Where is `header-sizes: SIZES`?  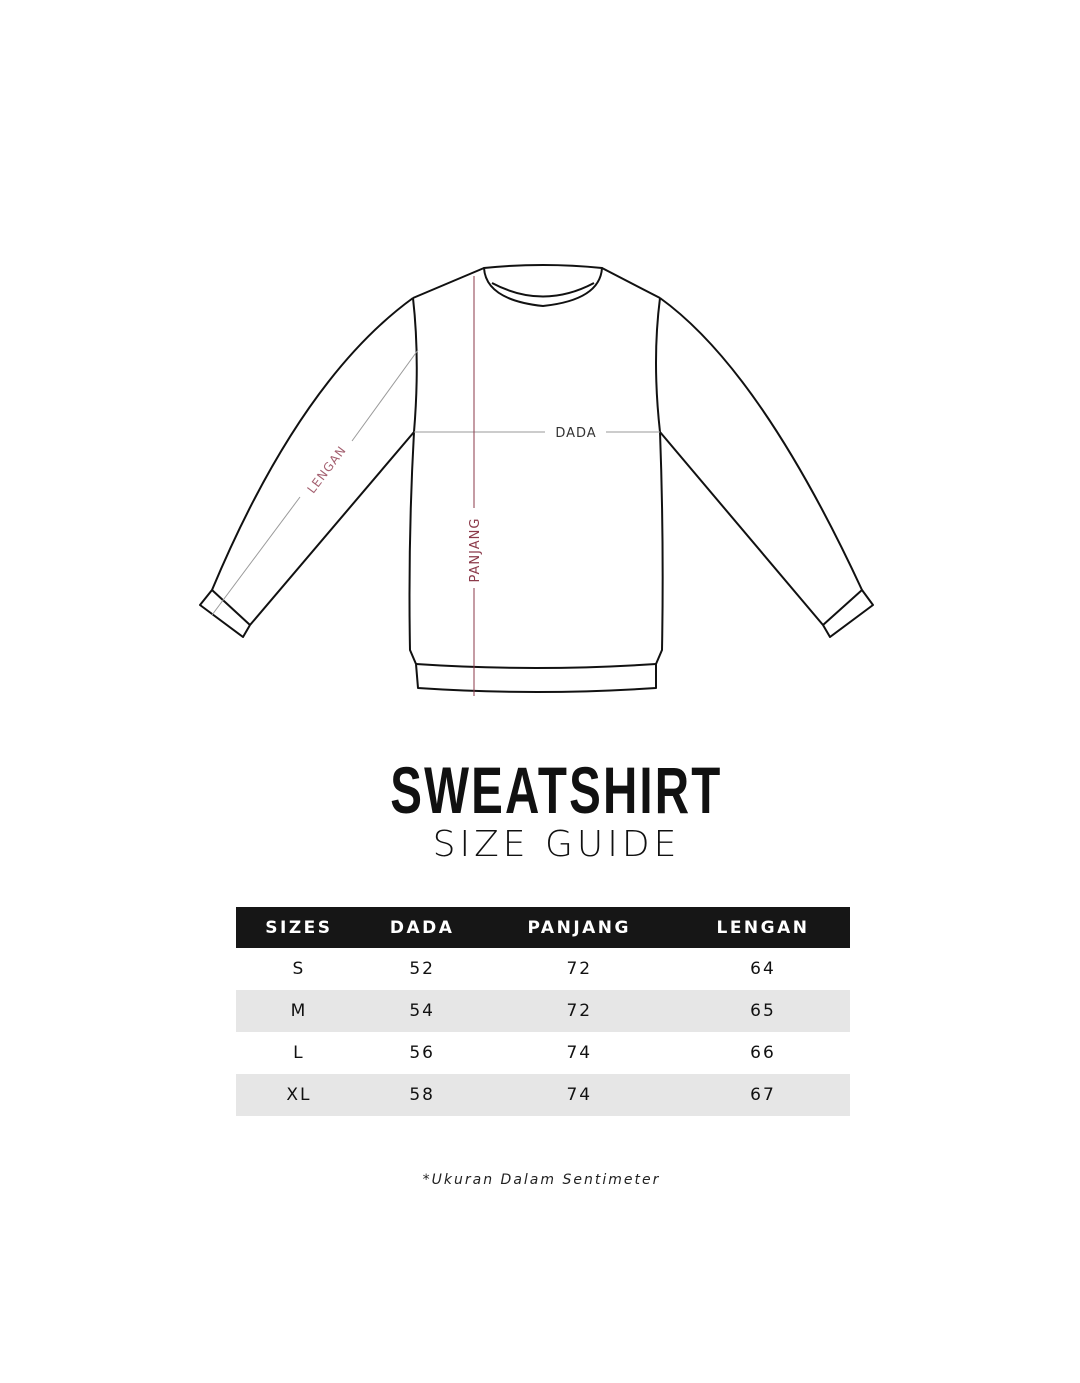 header-sizes: SIZES is located at coordinates (299, 927).